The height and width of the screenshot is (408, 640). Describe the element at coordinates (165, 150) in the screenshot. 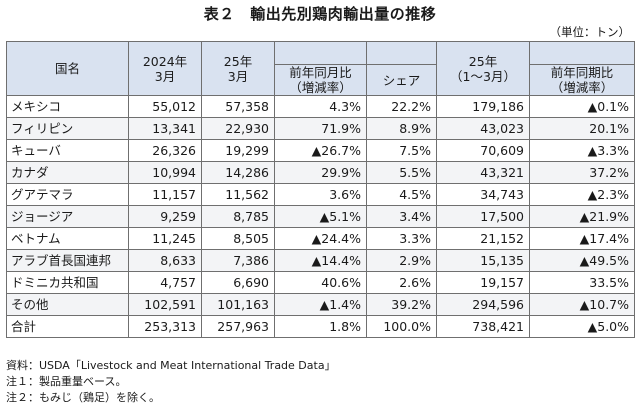

I see `value-cell-v2024-03: 26,326` at that location.